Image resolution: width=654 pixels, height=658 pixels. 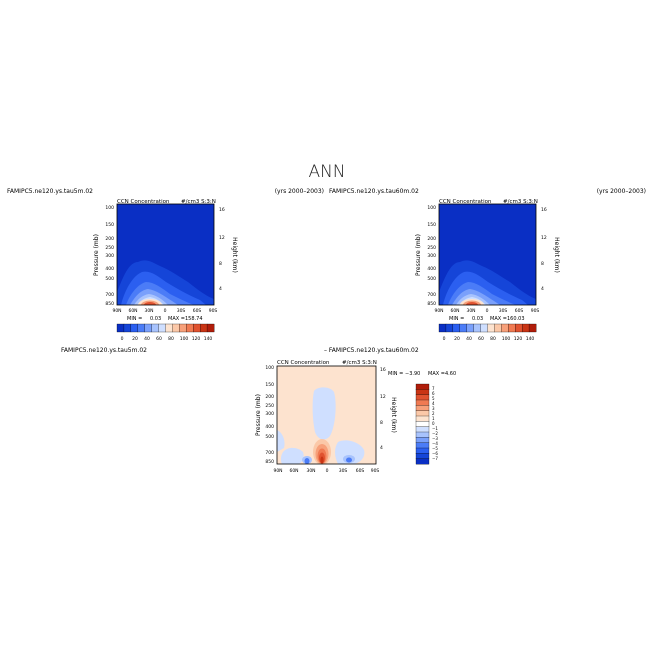 What do you see at coordinates (435, 443) in the screenshot?
I see `colorbar-tick-label: −4` at bounding box center [435, 443].